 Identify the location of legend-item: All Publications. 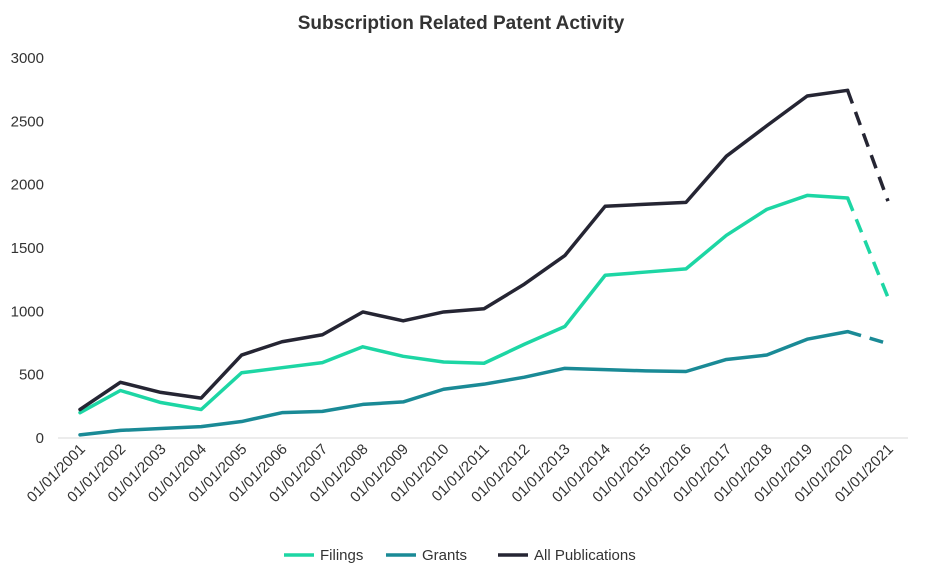
(567, 555).